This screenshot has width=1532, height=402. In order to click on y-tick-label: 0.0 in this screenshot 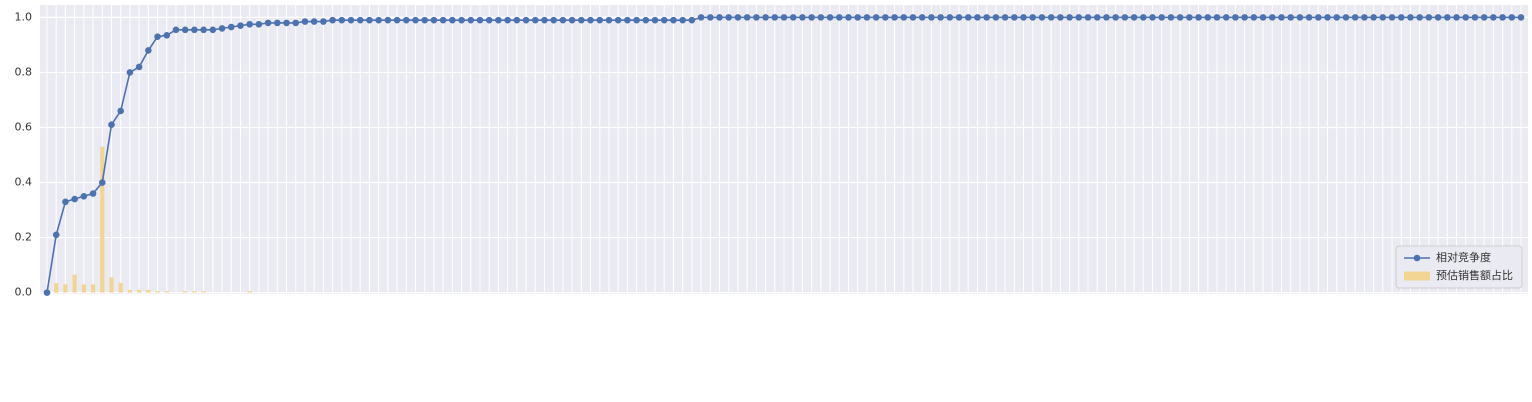, I will do `click(24, 292)`.